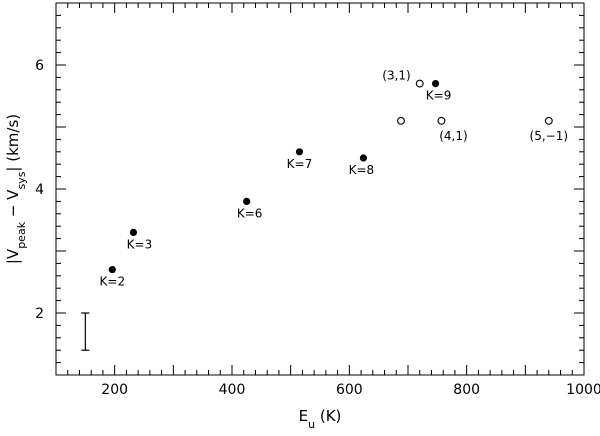 The image size is (600, 436). What do you see at coordinates (16, 189) in the screenshot?
I see `y-axis-label: |Vpeak − Vsys| (km/s)` at bounding box center [16, 189].